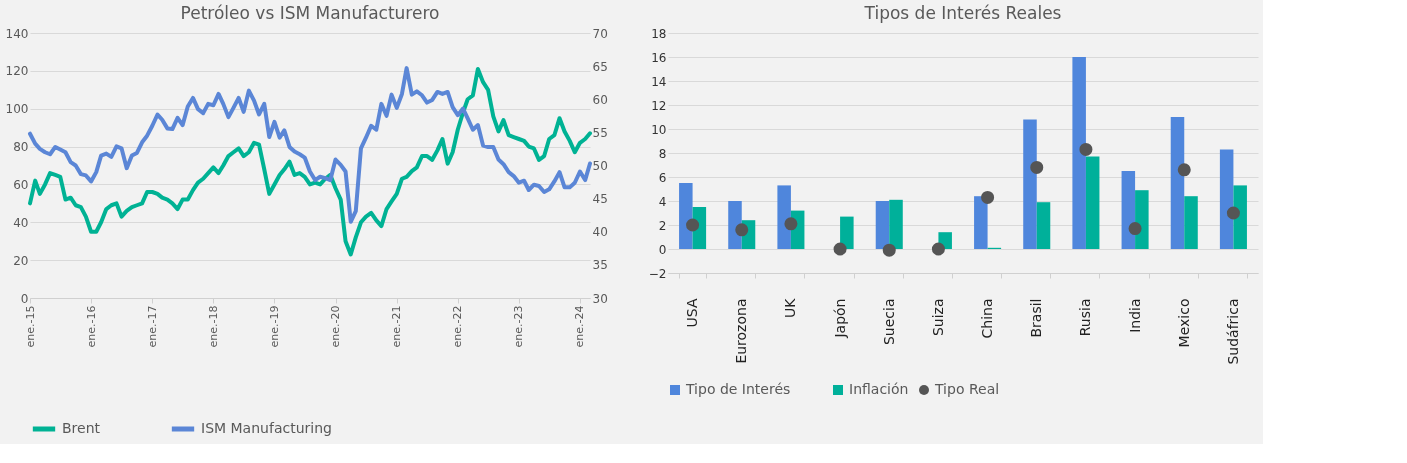 This screenshot has height=463, width=1407. Describe the element at coordinates (600, 66) in the screenshot. I see `y2-tick-label: 65` at that location.